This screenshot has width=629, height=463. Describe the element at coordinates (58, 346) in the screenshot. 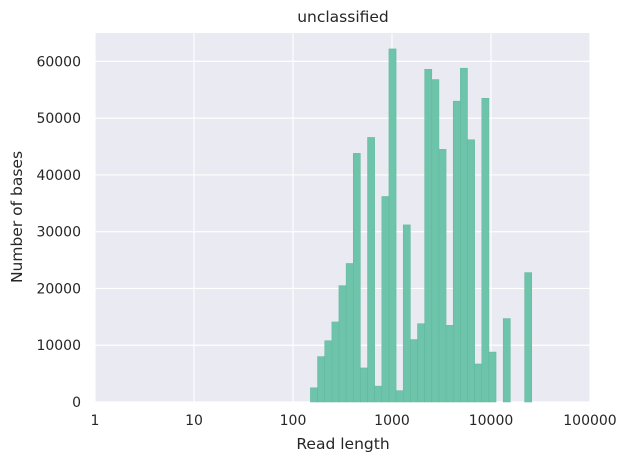

I see `y-tick-label: 10000` at that location.